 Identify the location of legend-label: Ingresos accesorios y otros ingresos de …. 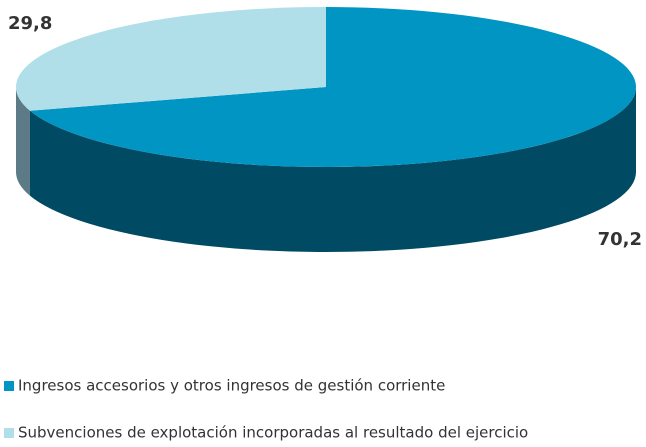
(231, 386).